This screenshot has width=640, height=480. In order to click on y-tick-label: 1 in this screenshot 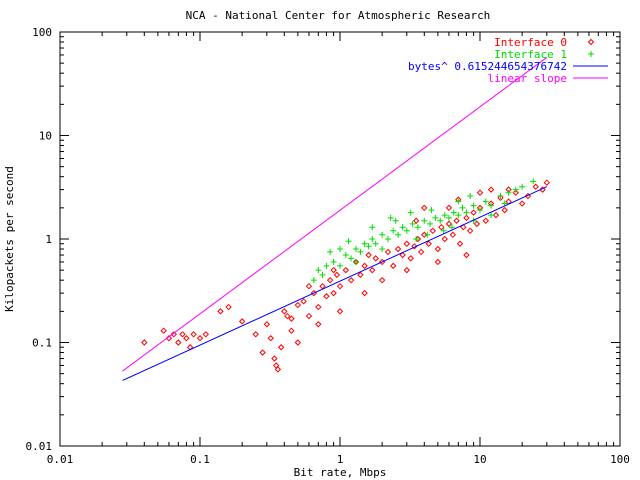, I will do `click(48, 239)`.